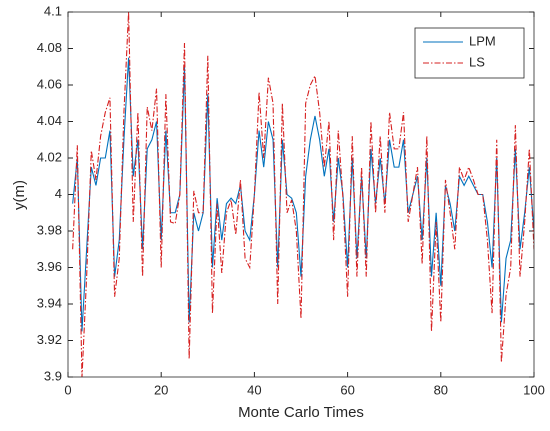 This screenshot has height=431, width=550. Describe the element at coordinates (49, 302) in the screenshot. I see `y-tick-label: 3.94` at that location.